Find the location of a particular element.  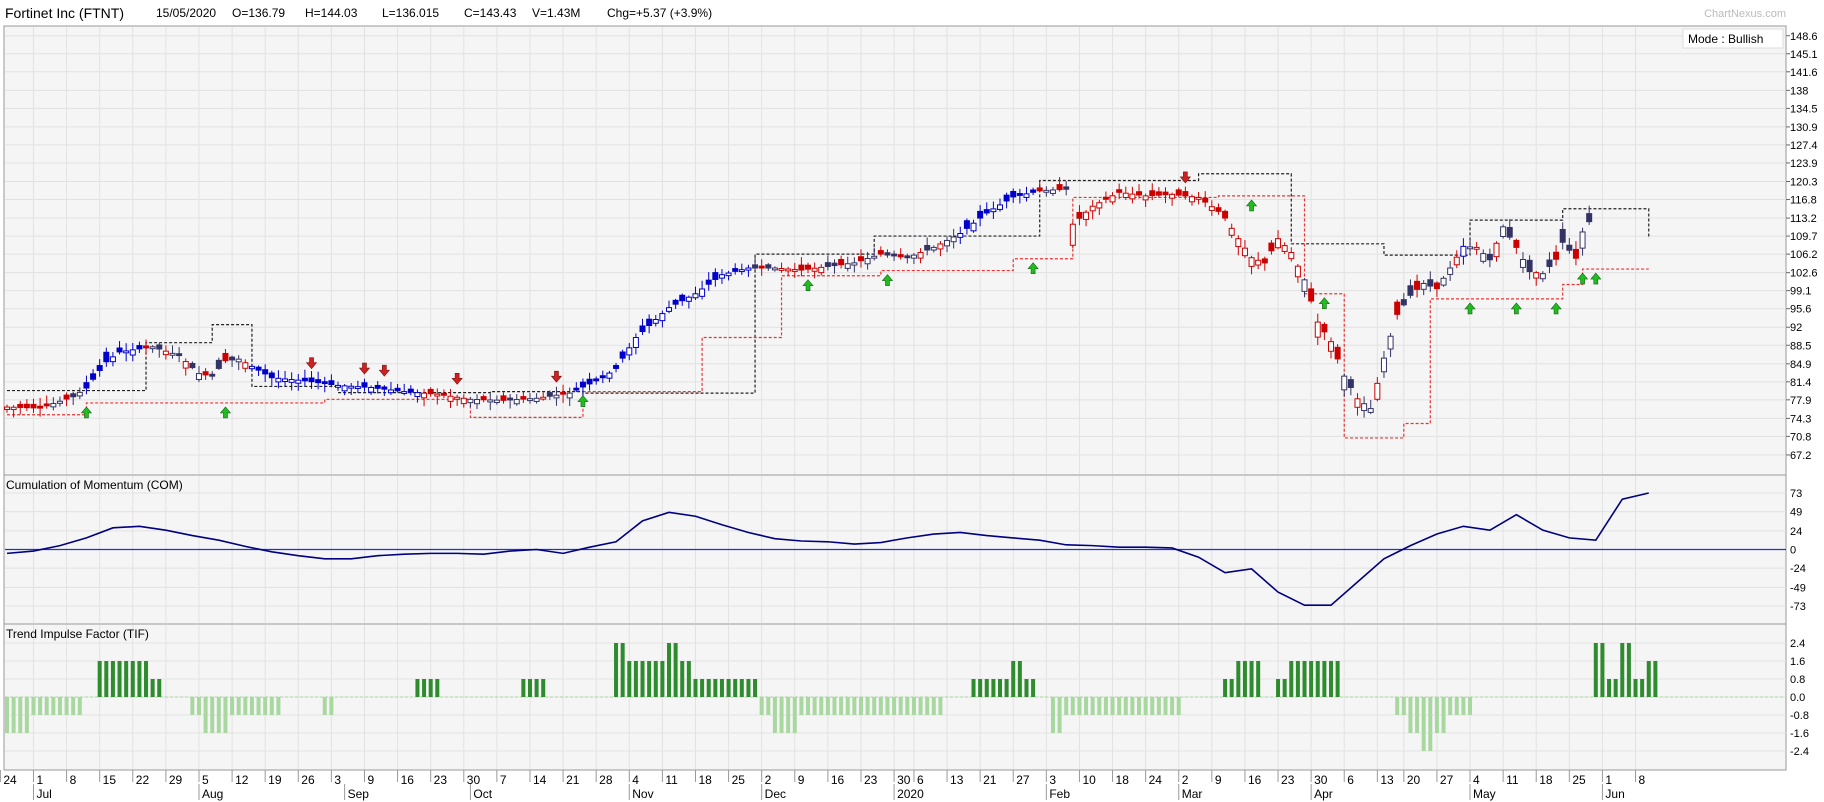

x-day-label: 1 is located at coordinates (1608, 780).